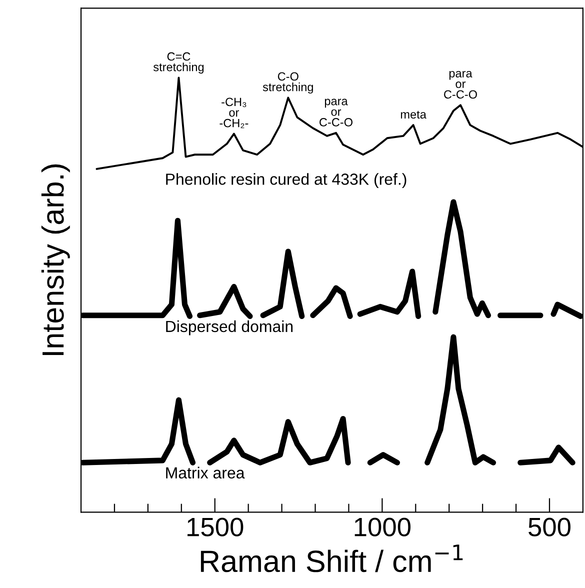  What do you see at coordinates (234, 113) in the screenshot?
I see `annotation: -CH₃ or -CH₂-` at bounding box center [234, 113].